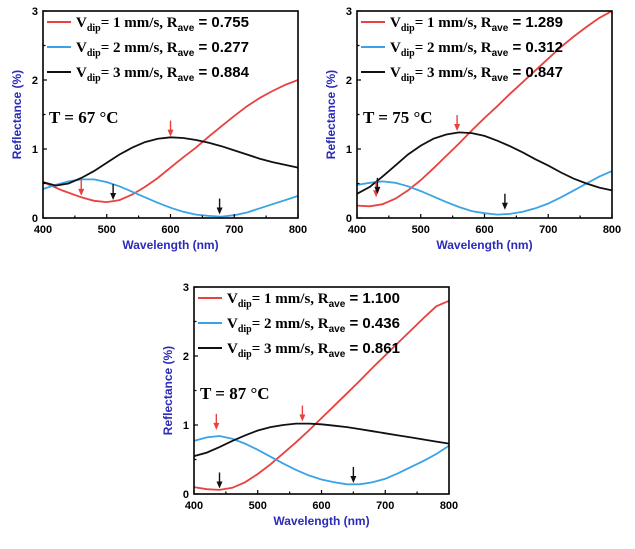  I want to click on legend-entry-1: Vdip= 1 mm/s, Rave = 1.289, so click(462, 24).